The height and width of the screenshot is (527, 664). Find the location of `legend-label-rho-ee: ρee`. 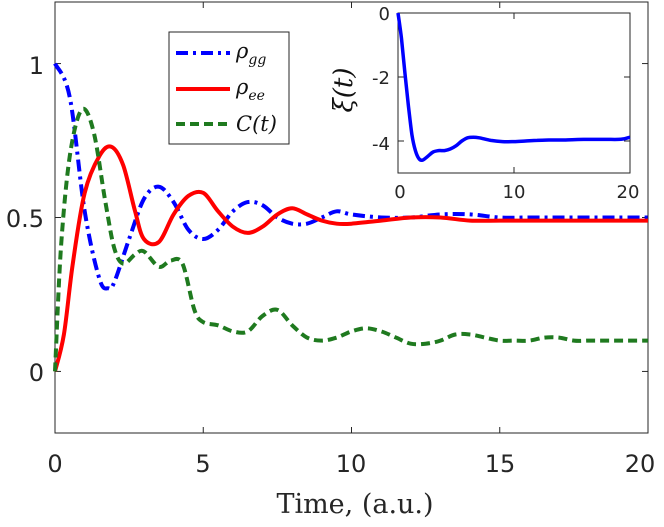

legend-label-rho-ee: ρee is located at coordinates (250, 89).